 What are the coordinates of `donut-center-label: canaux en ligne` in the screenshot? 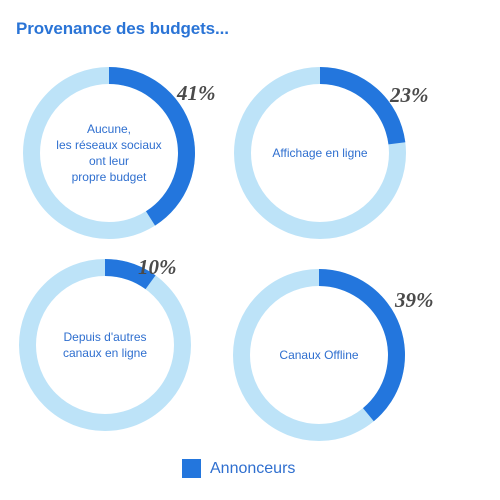 It's located at (105, 353).